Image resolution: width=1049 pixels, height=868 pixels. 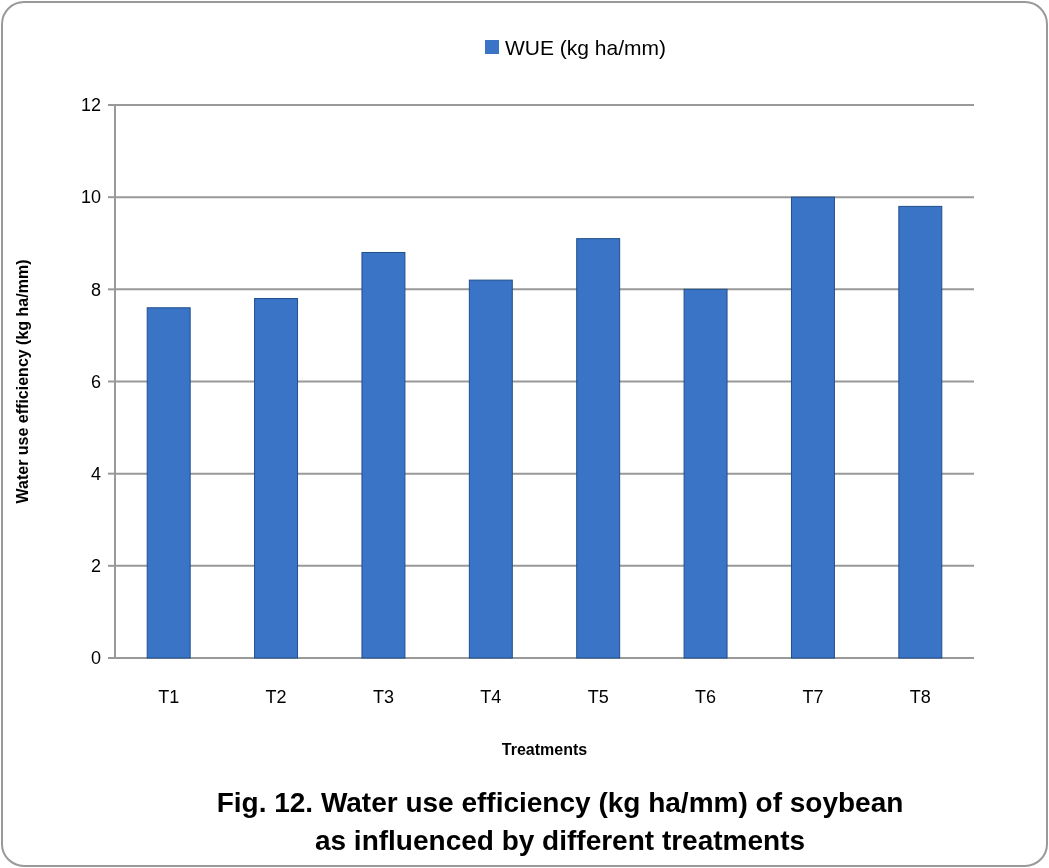 What do you see at coordinates (95, 289) in the screenshot?
I see `y-tick-label: 8` at bounding box center [95, 289].